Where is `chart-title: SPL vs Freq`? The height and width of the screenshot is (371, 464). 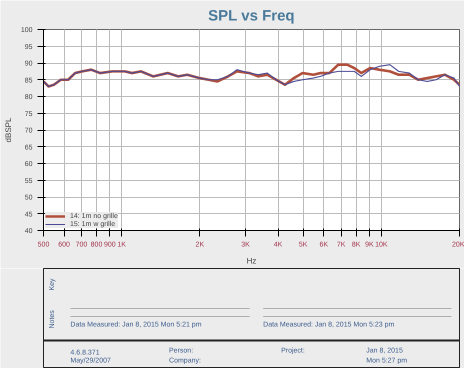 chart-title: SPL vs Freq is located at coordinates (251, 16).